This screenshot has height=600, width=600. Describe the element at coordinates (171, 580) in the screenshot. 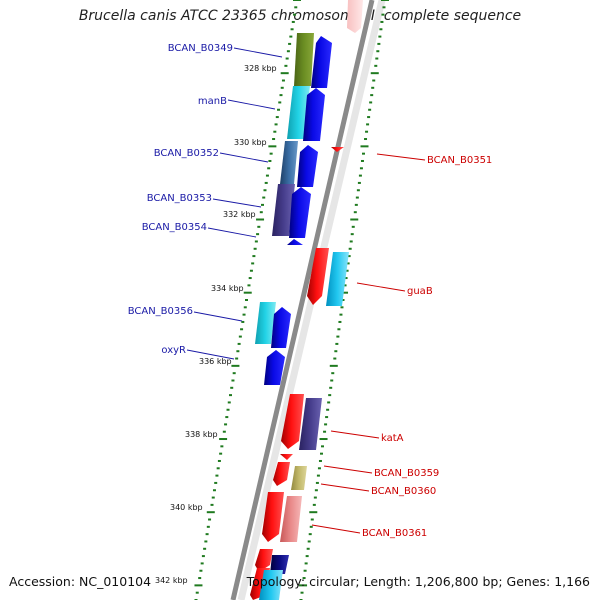

I see `scale-label: 342 kbp` at that location.